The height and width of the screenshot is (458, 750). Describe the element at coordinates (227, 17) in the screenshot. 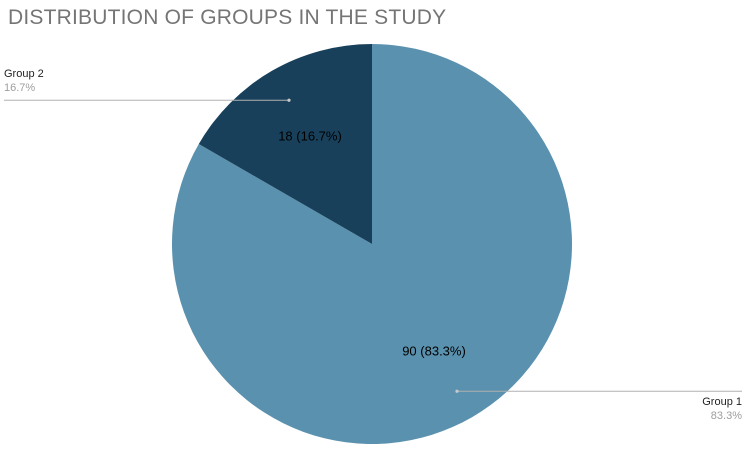

I see `chart-title: DISTRIBUTION OF GROUPS IN THE STUDY` at that location.